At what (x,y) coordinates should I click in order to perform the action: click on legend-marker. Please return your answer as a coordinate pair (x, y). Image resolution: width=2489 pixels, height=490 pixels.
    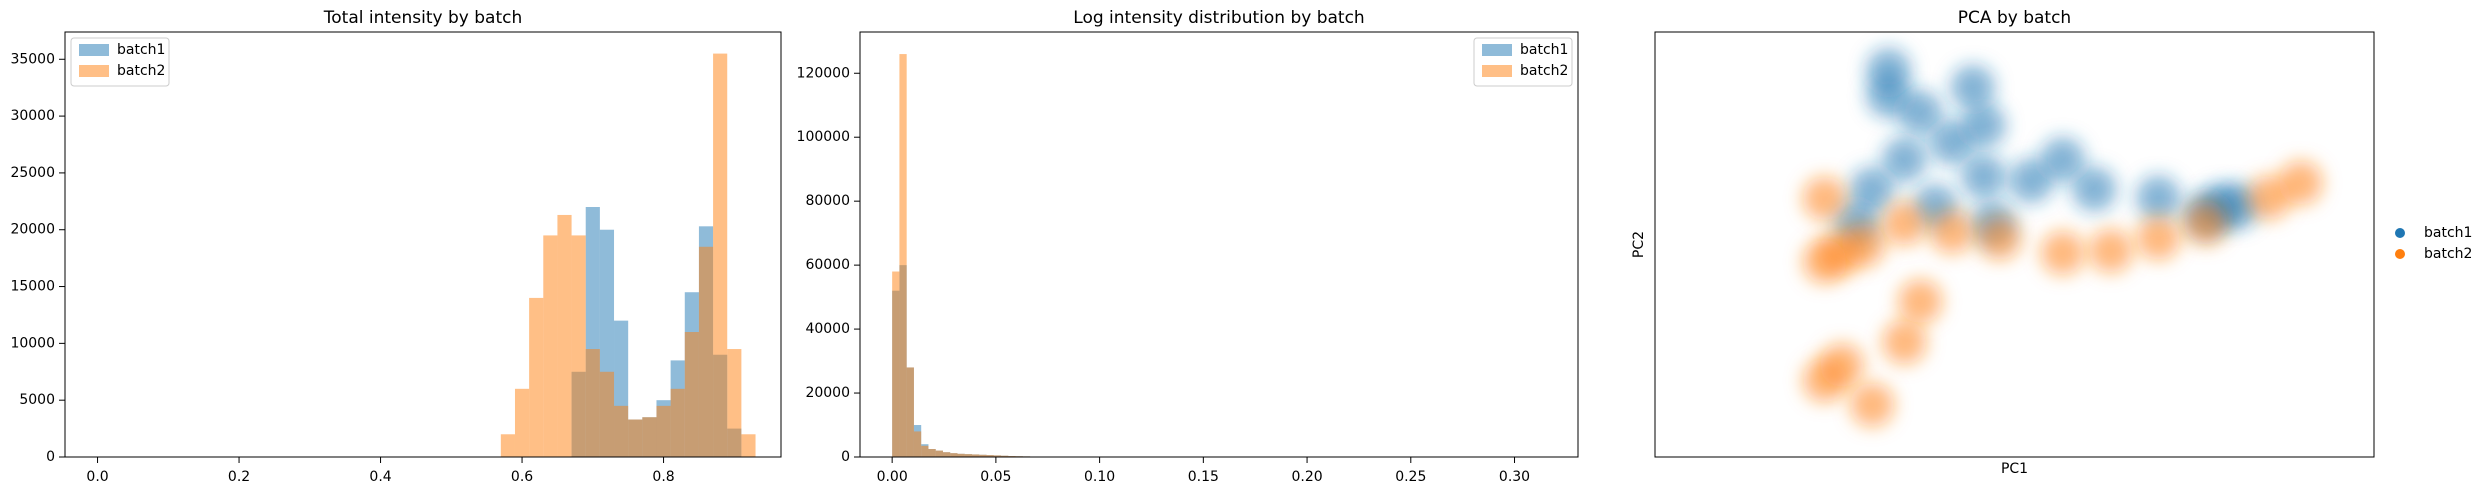
    Looking at the image, I should click on (2400, 254).